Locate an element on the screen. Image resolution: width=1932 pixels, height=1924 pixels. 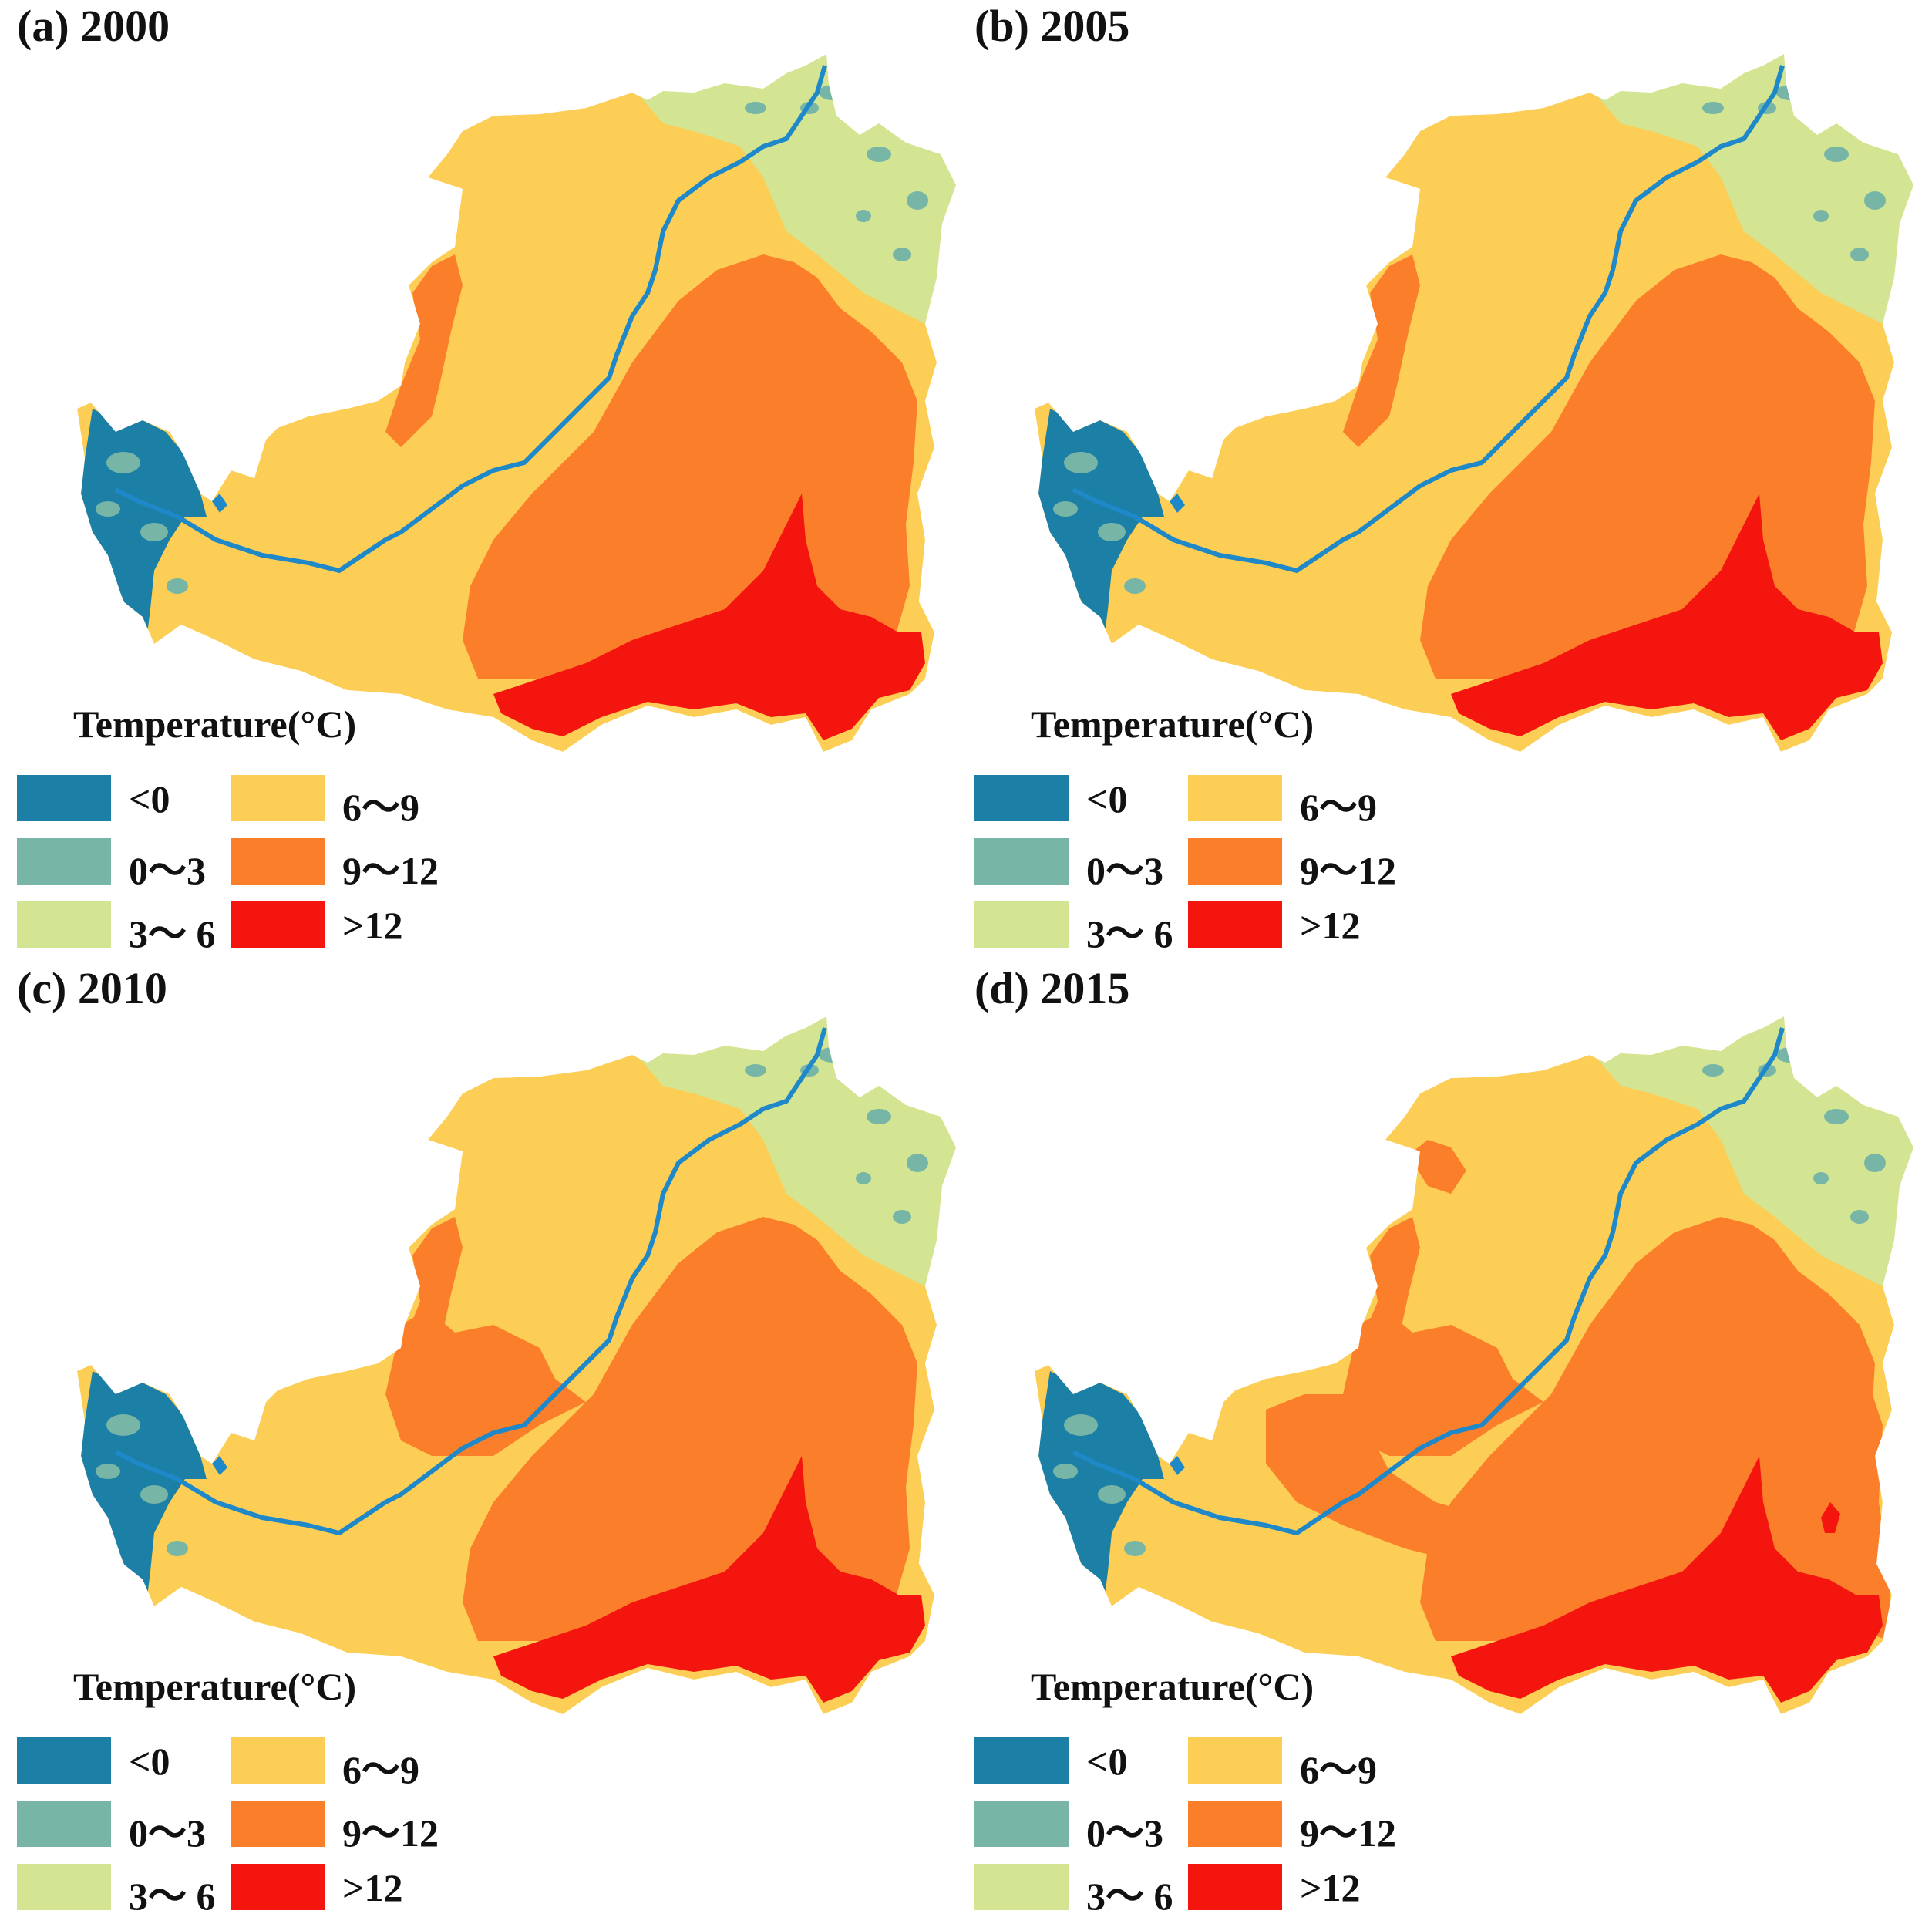
zone-9-12-west-south is located at coordinates (1389, 1479).